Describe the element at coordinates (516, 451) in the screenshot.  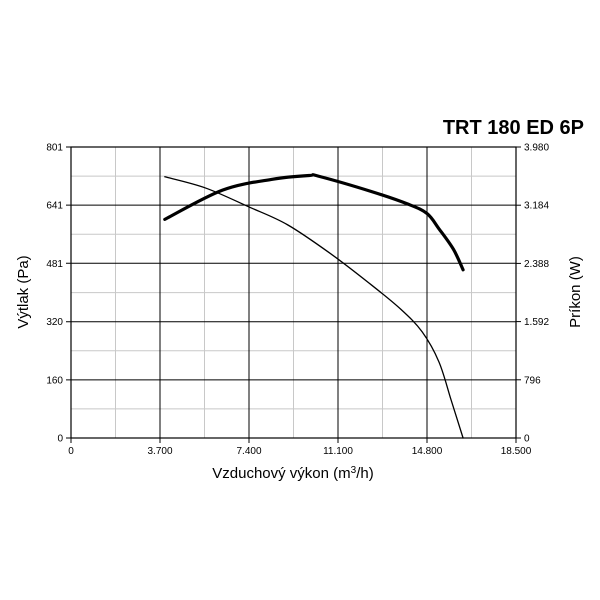
I see `x-tick-label: 18.500` at that location.